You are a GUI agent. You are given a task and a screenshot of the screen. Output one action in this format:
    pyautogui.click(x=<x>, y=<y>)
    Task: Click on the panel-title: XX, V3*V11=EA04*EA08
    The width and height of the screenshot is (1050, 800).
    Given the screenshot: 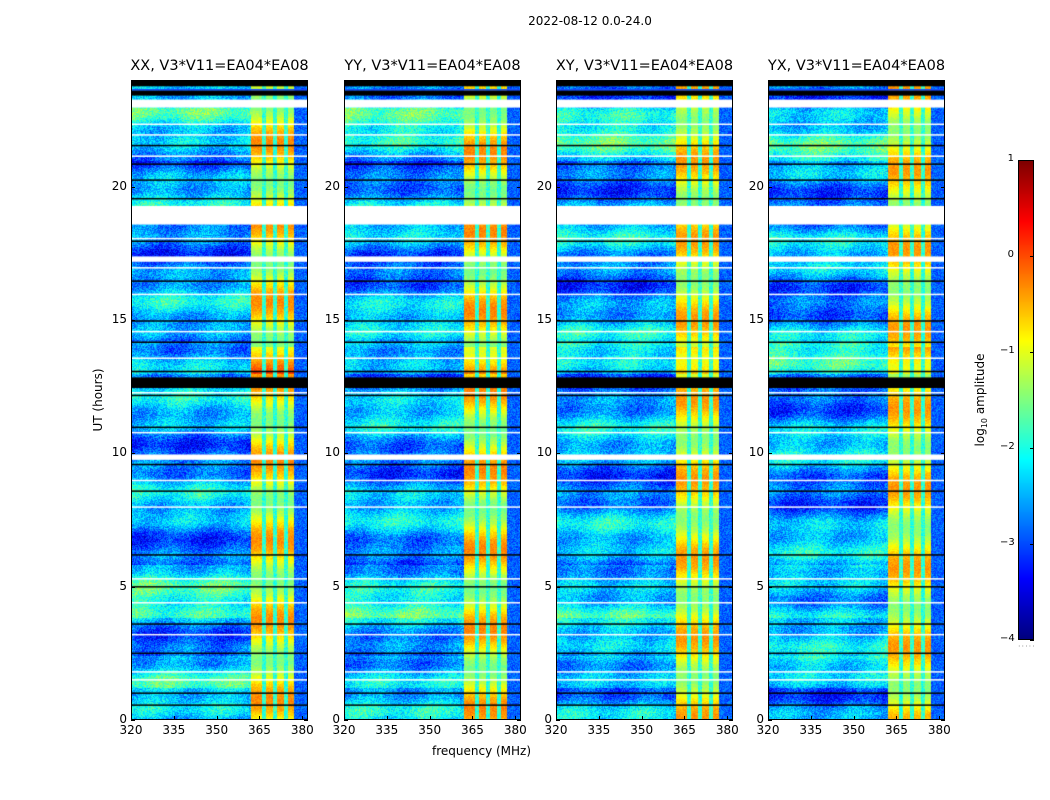 What is the action you would take?
    pyautogui.click(x=219, y=66)
    